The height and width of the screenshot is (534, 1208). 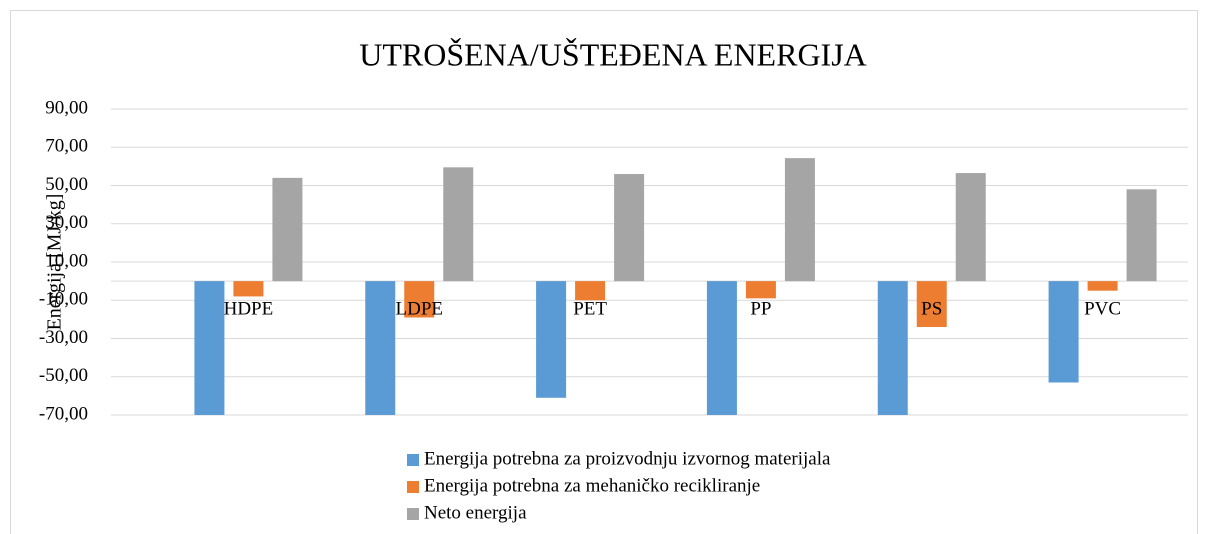 What do you see at coordinates (760, 308) in the screenshot?
I see `x-tick-label: PP` at bounding box center [760, 308].